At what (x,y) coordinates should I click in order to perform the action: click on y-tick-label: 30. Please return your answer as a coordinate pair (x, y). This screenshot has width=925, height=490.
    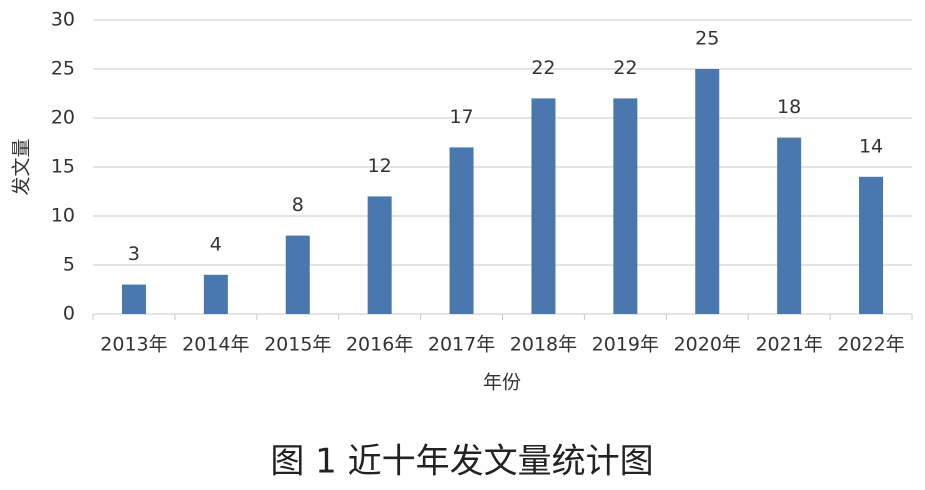
    Looking at the image, I should click on (63, 20).